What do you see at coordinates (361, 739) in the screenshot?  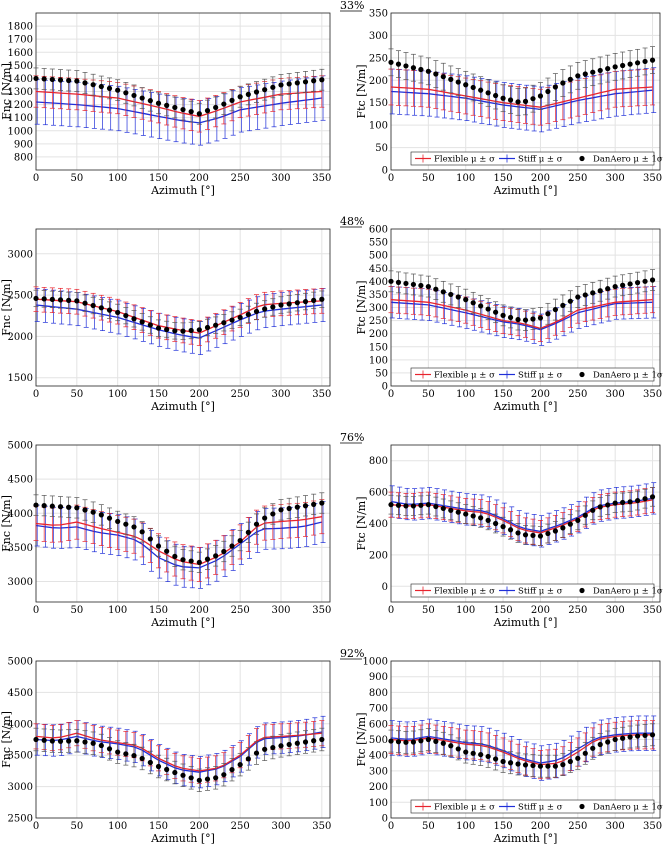 I see `y-axis-label: Ftc [N/m]` at bounding box center [361, 739].